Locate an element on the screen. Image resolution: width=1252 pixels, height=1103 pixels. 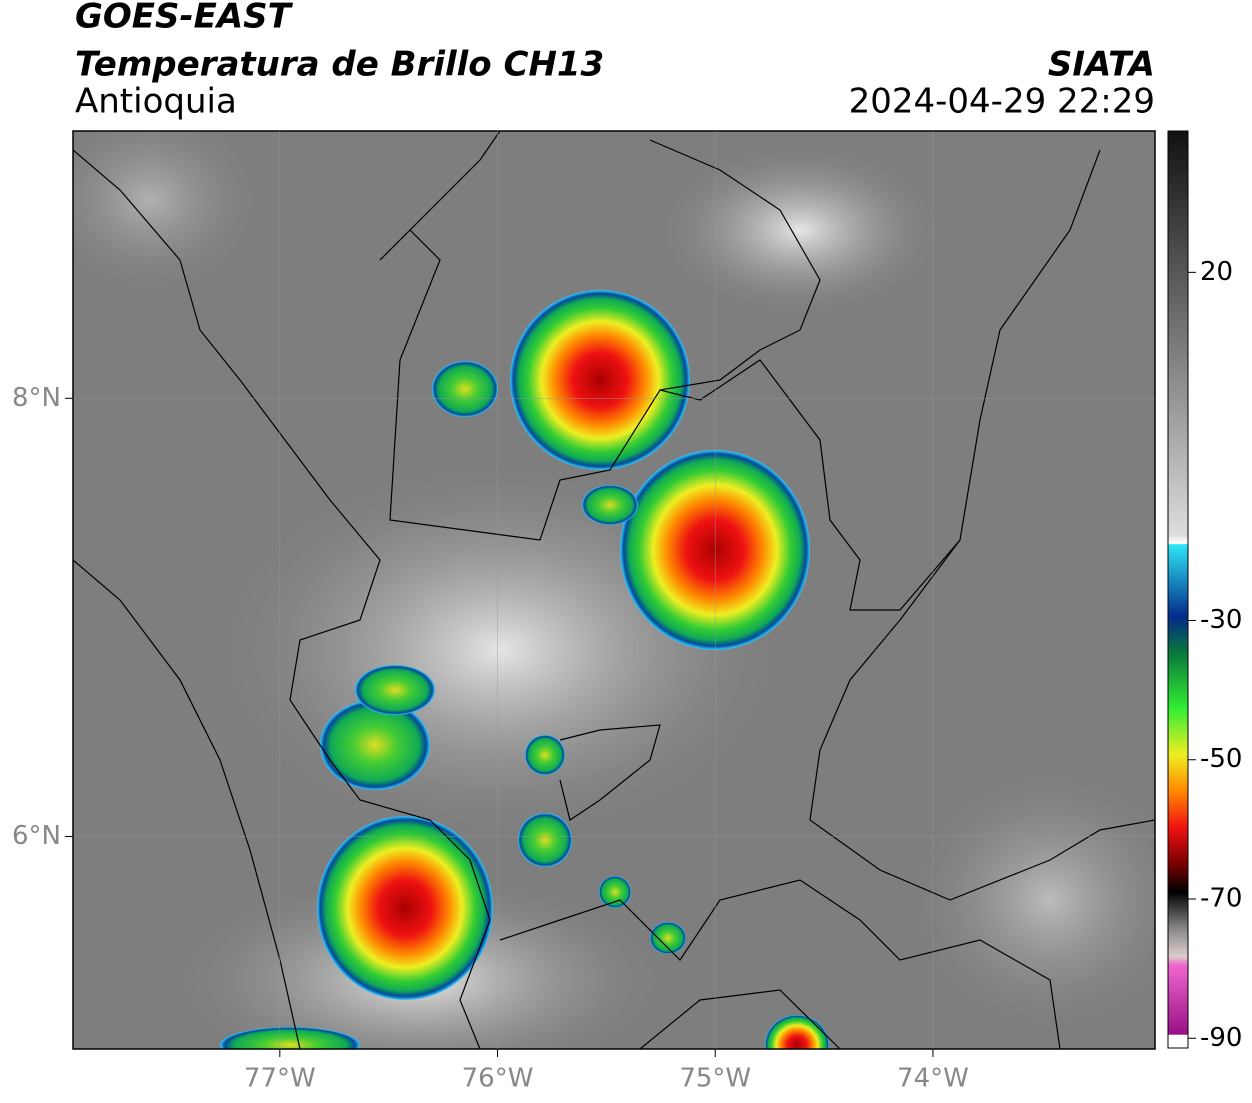
agency: SIATA is located at coordinates (1101, 65).